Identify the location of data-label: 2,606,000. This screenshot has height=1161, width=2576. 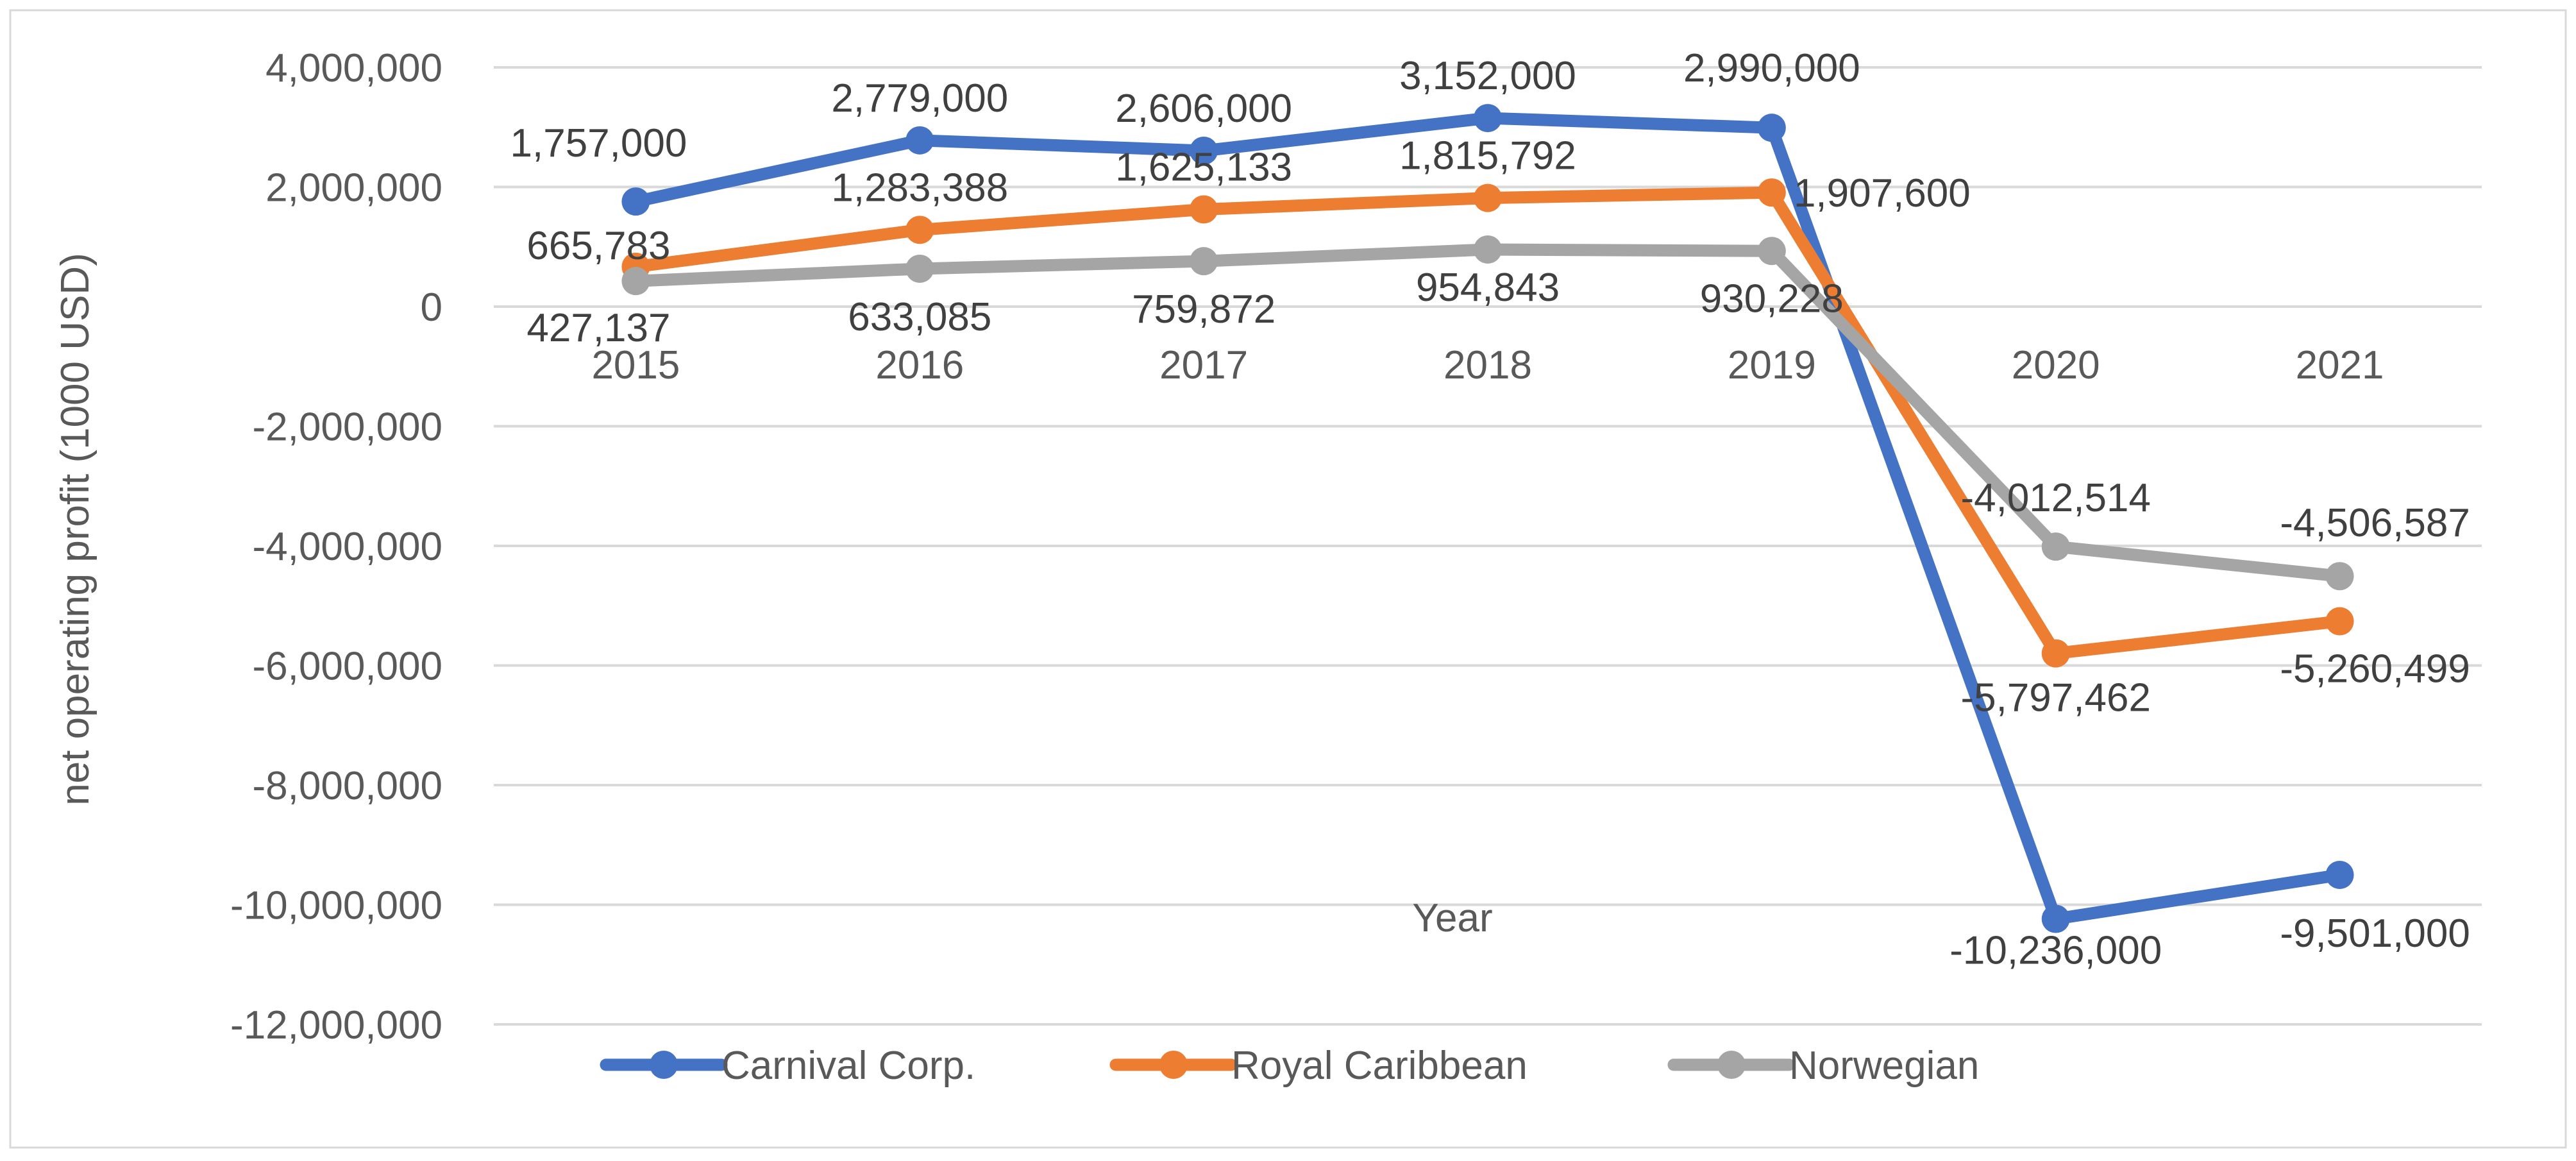
(1203, 109).